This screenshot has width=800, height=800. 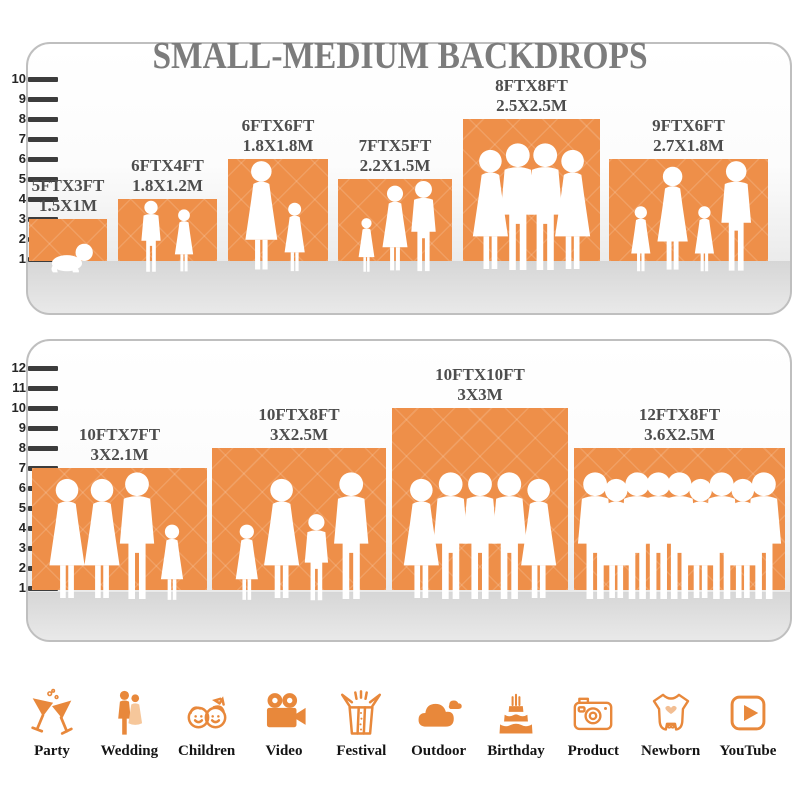 What do you see at coordinates (52, 751) in the screenshot?
I see `category-label: Party` at bounding box center [52, 751].